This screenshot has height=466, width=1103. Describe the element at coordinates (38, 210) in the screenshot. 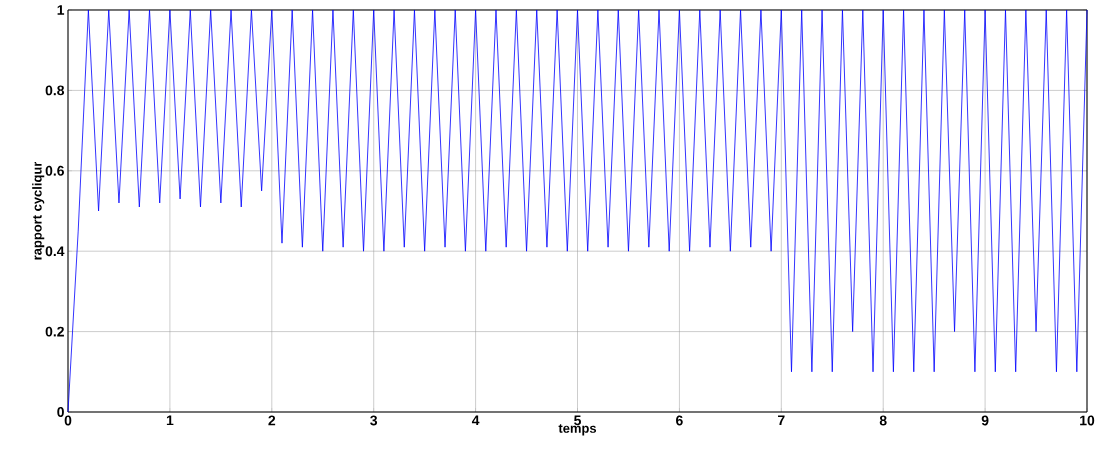

I see `y-axis-title: rapport cycliqur` at that location.